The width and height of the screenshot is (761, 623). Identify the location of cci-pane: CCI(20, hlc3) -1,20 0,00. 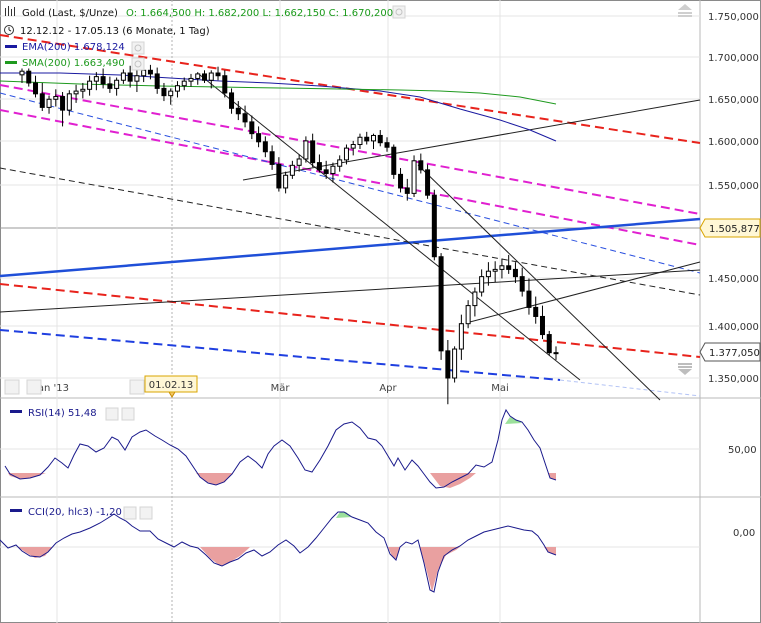
(377, 549).